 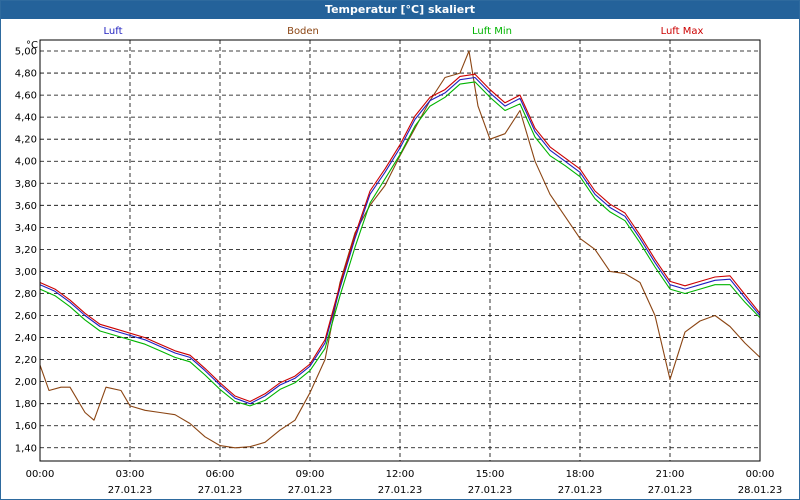 I want to click on y-tick-label: 1,40, so click(x=26, y=448).